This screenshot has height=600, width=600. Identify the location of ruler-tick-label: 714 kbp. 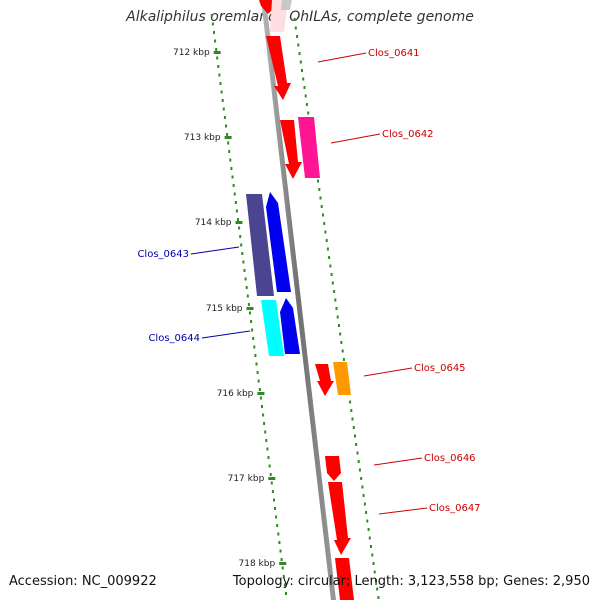
(213, 223).